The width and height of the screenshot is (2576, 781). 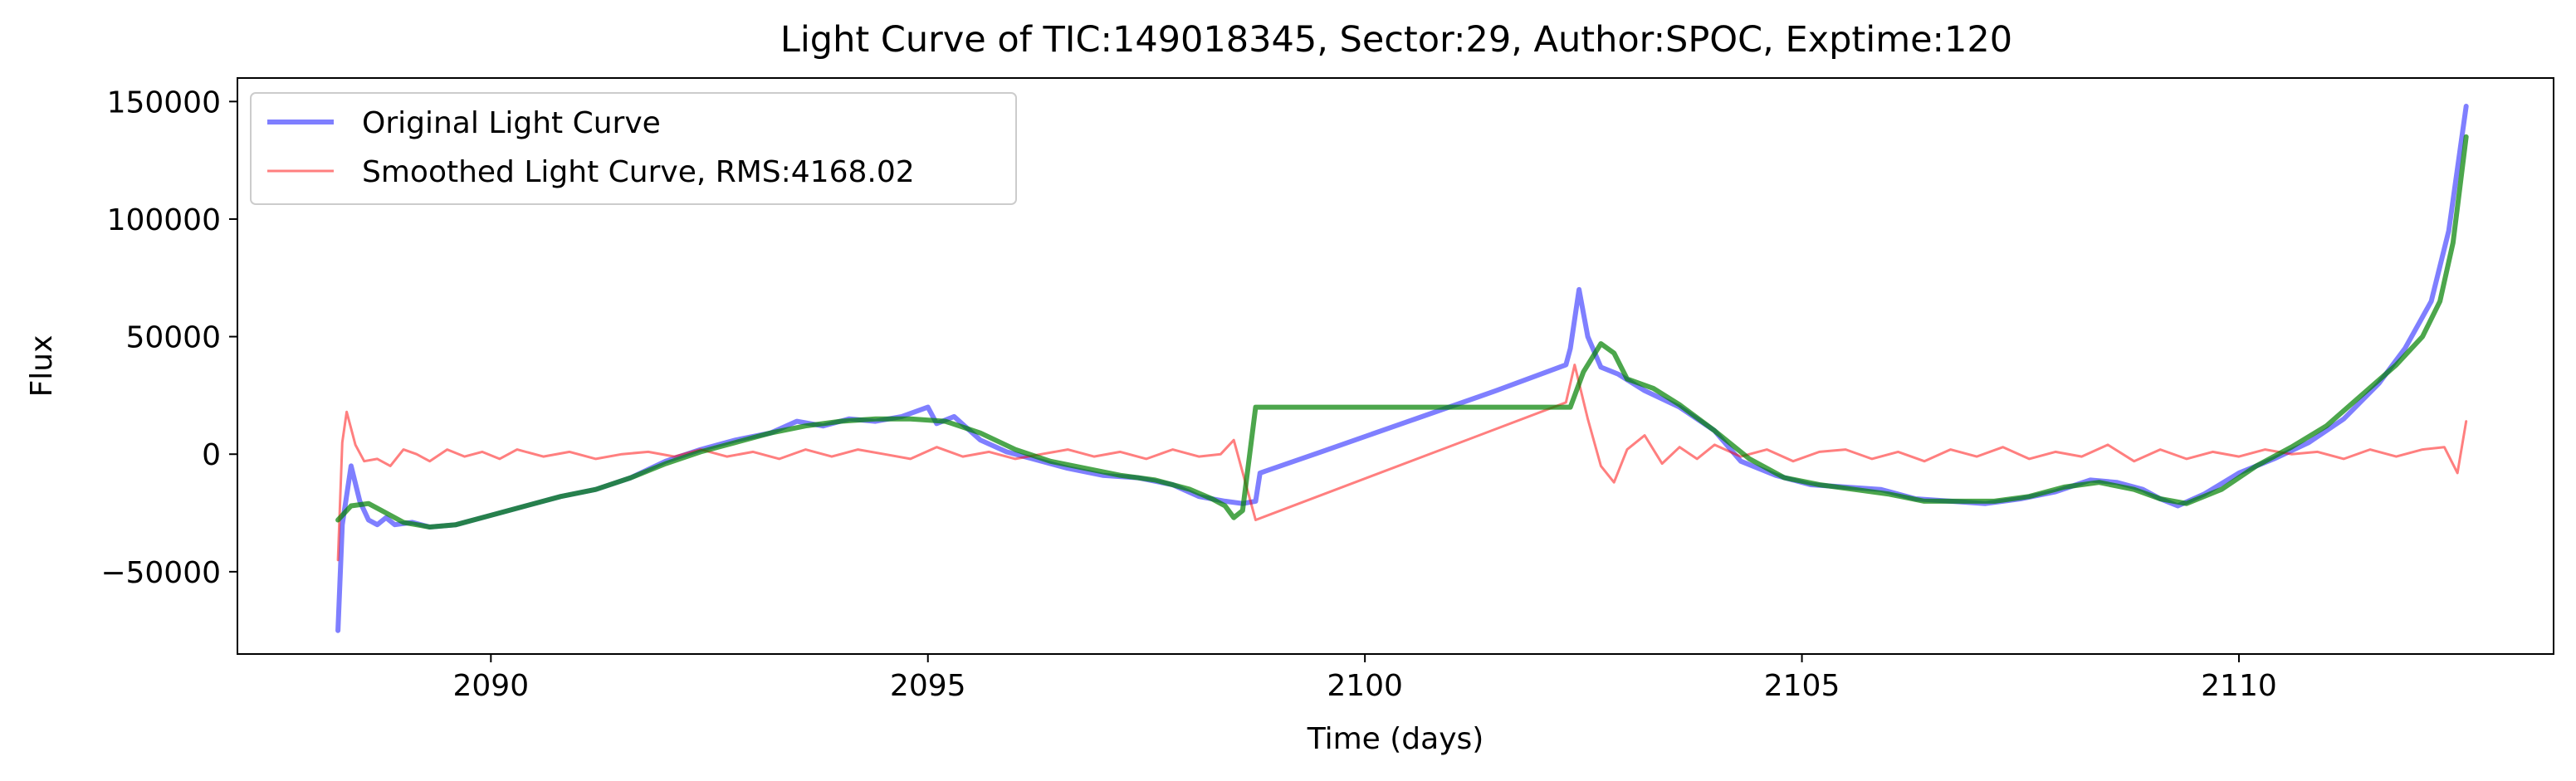 What do you see at coordinates (42, 366) in the screenshot?
I see `y-axis-title: Flux` at bounding box center [42, 366].